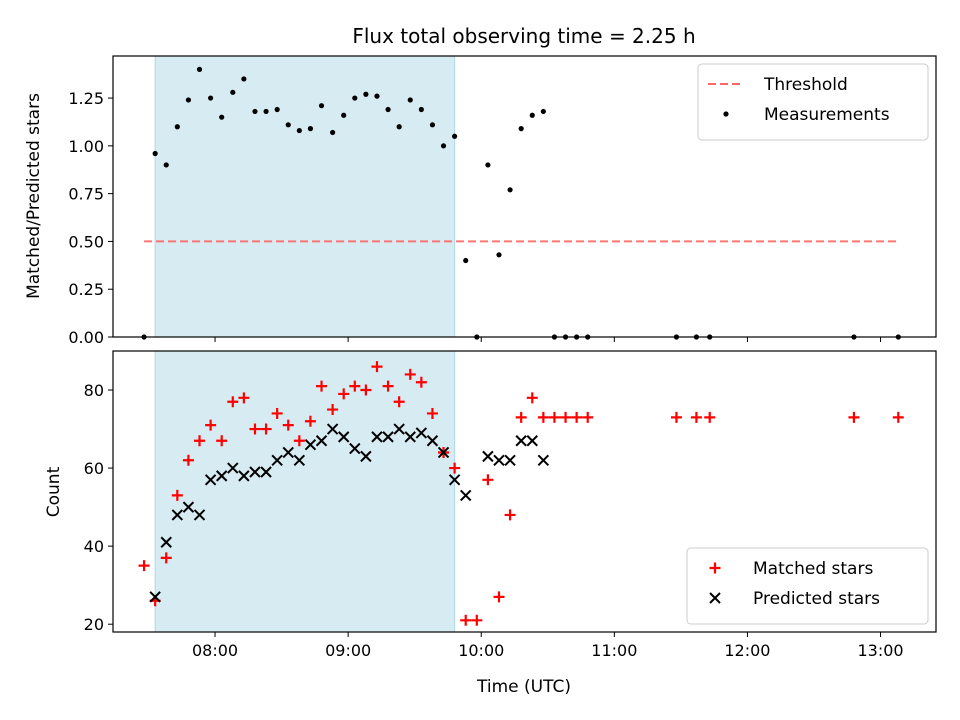 This screenshot has width=960, height=720. Describe the element at coordinates (614, 650) in the screenshot. I see `x-tick-label: 11:00` at that location.